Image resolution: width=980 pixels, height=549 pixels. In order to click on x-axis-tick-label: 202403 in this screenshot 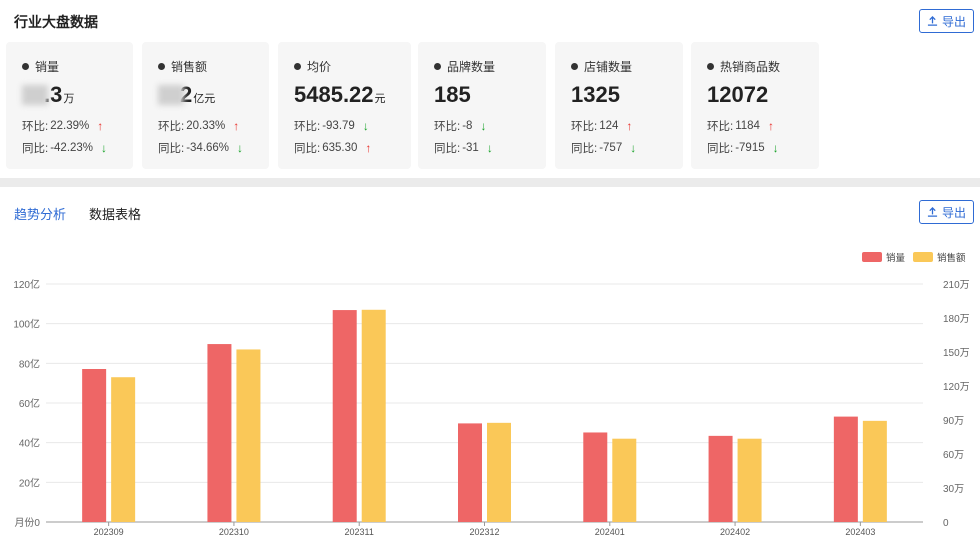, I will do `click(860, 532)`.